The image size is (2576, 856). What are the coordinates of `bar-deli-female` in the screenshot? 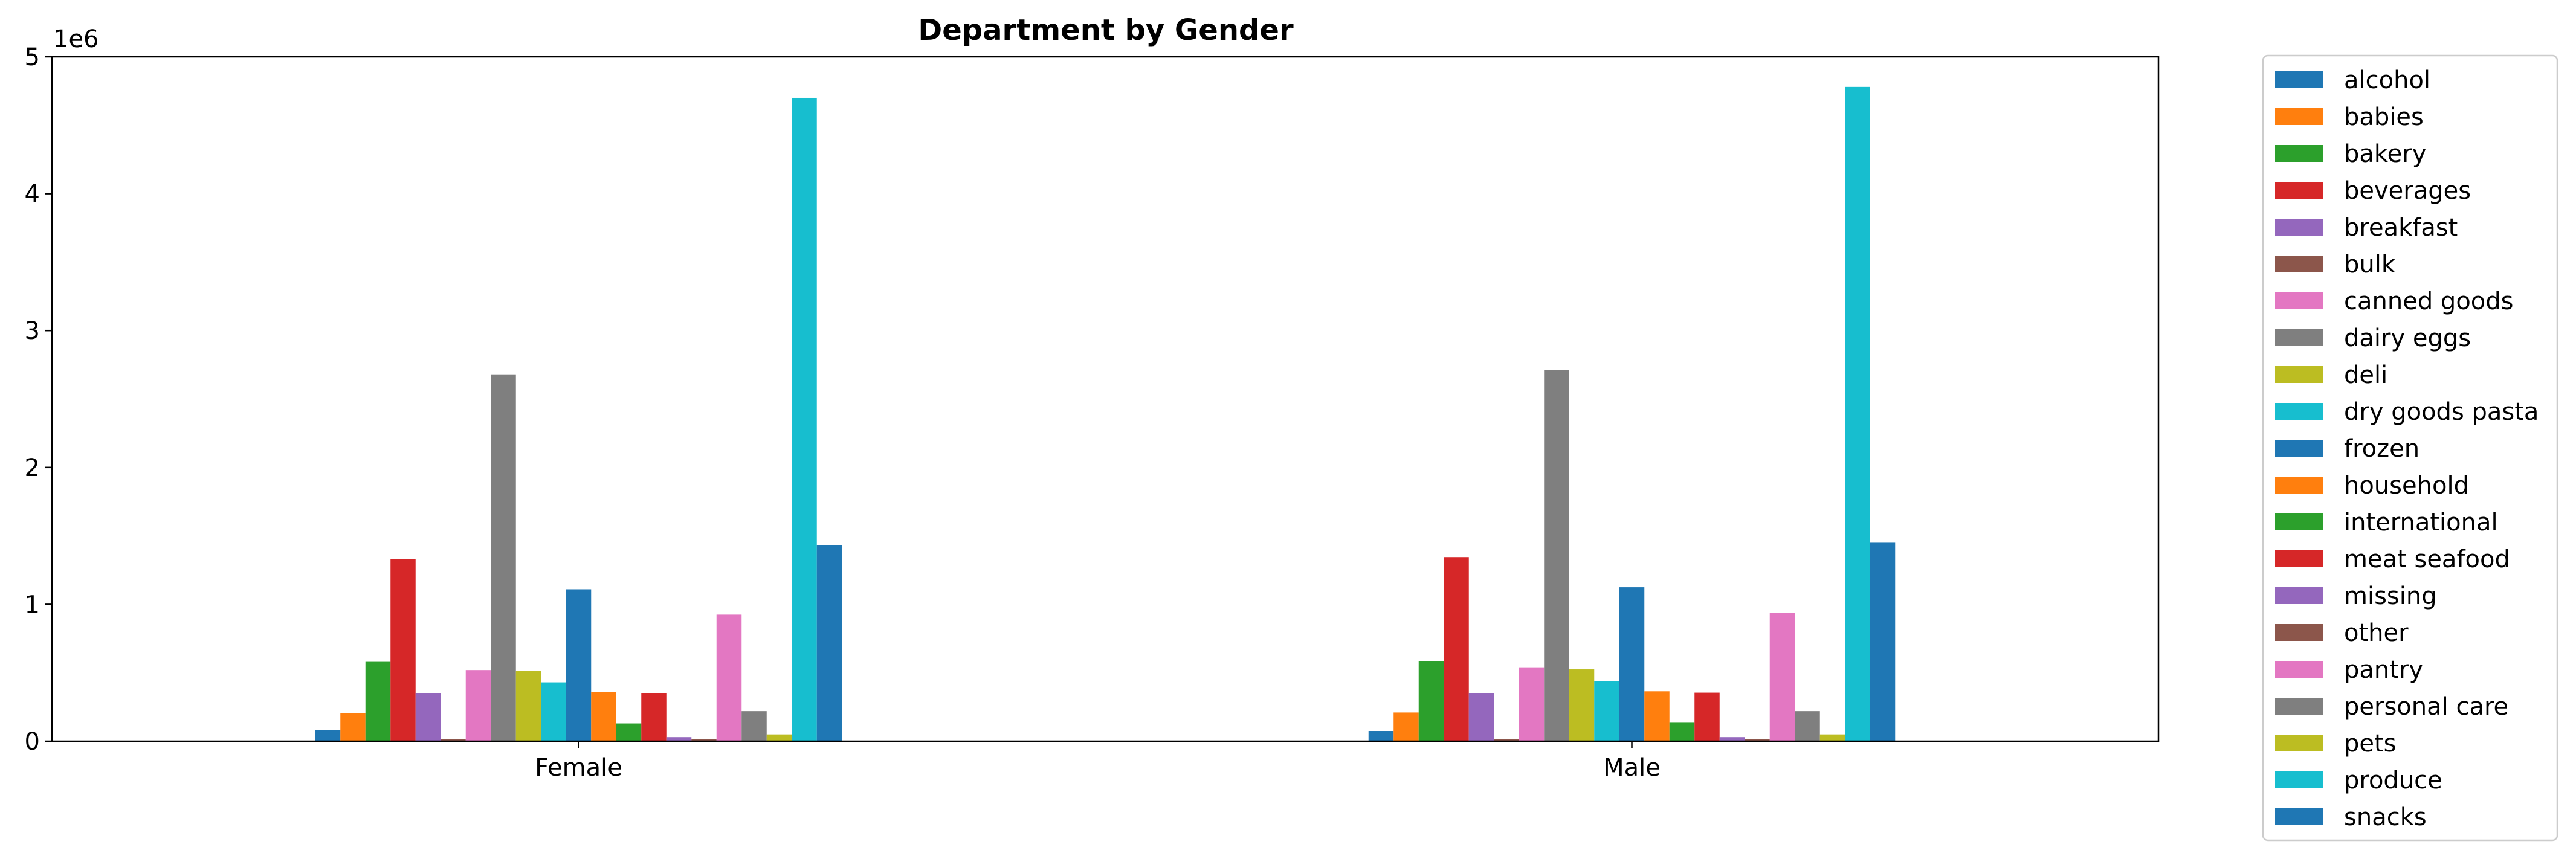 It's located at (528, 706).